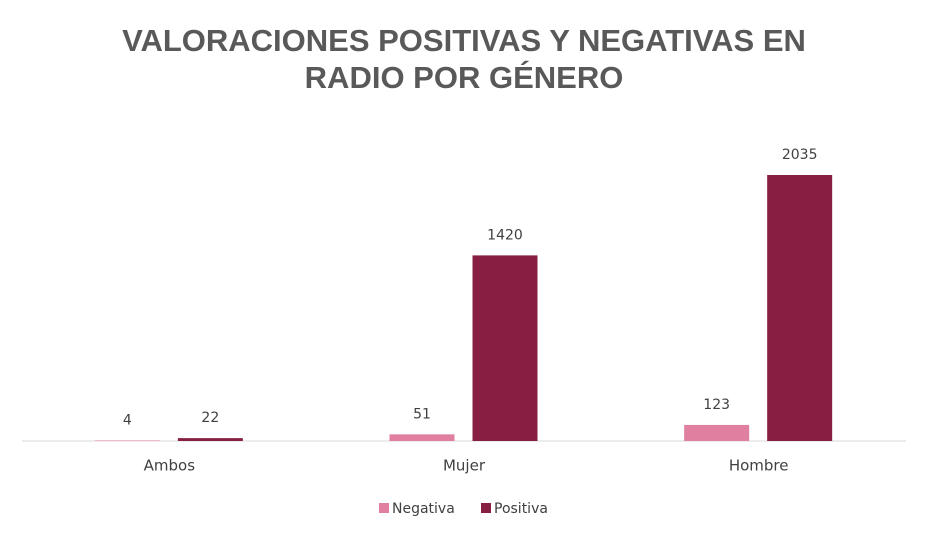 Image resolution: width=928 pixels, height=541 pixels. I want to click on legend-label: Negativa, so click(423, 509).